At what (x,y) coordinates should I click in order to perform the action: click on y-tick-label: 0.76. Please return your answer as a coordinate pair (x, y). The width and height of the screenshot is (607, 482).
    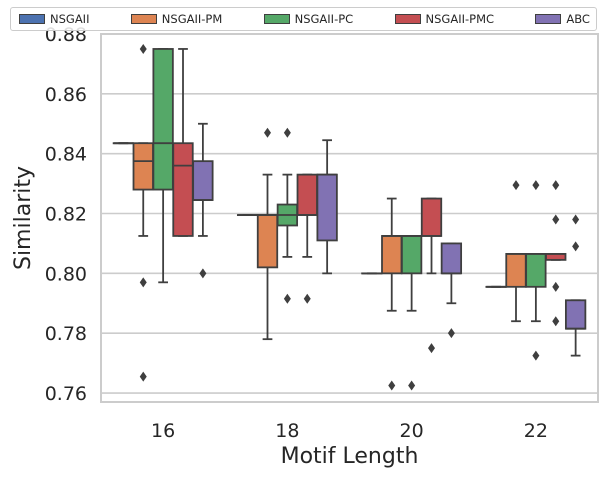
    Looking at the image, I should click on (66, 394).